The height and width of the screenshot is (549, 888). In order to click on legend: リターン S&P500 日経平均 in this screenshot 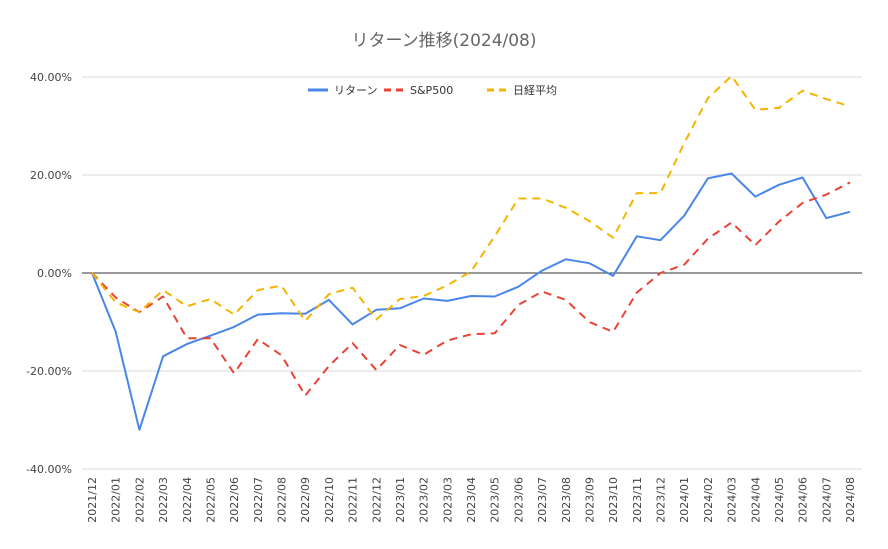, I will do `click(432, 90)`.